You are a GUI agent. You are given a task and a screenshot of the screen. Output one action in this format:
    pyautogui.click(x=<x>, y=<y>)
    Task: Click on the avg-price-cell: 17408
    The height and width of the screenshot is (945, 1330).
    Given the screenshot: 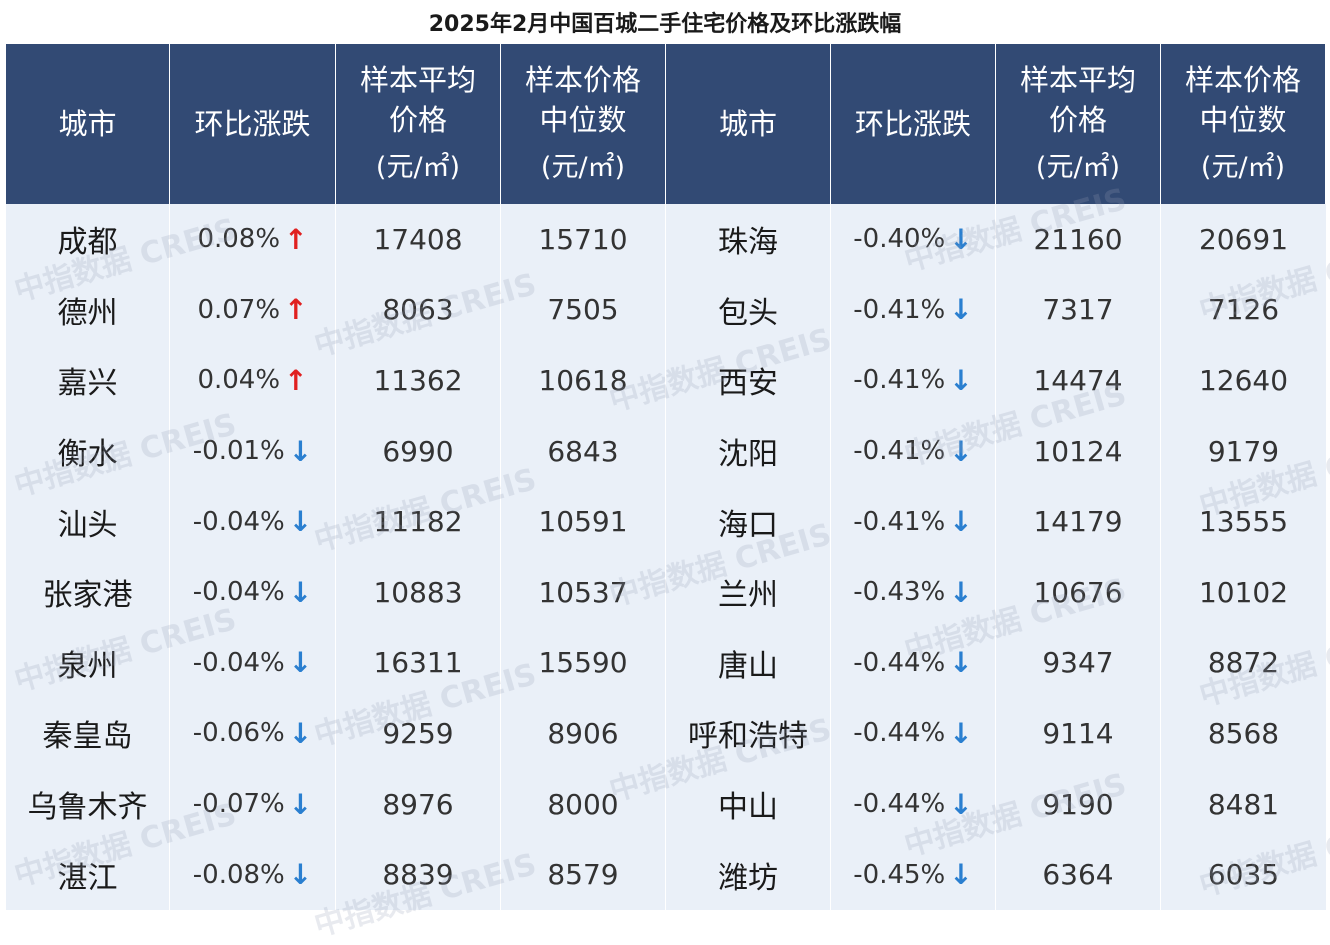 What is the action you would take?
    pyautogui.click(x=418, y=239)
    